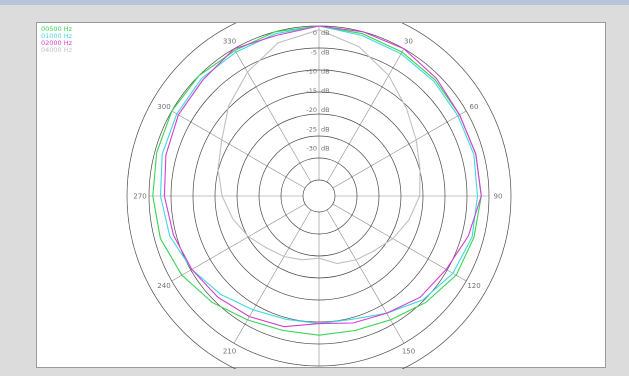  Describe the element at coordinates (57, 43) in the screenshot. I see `legend-entry: 02000 Hz` at that location.